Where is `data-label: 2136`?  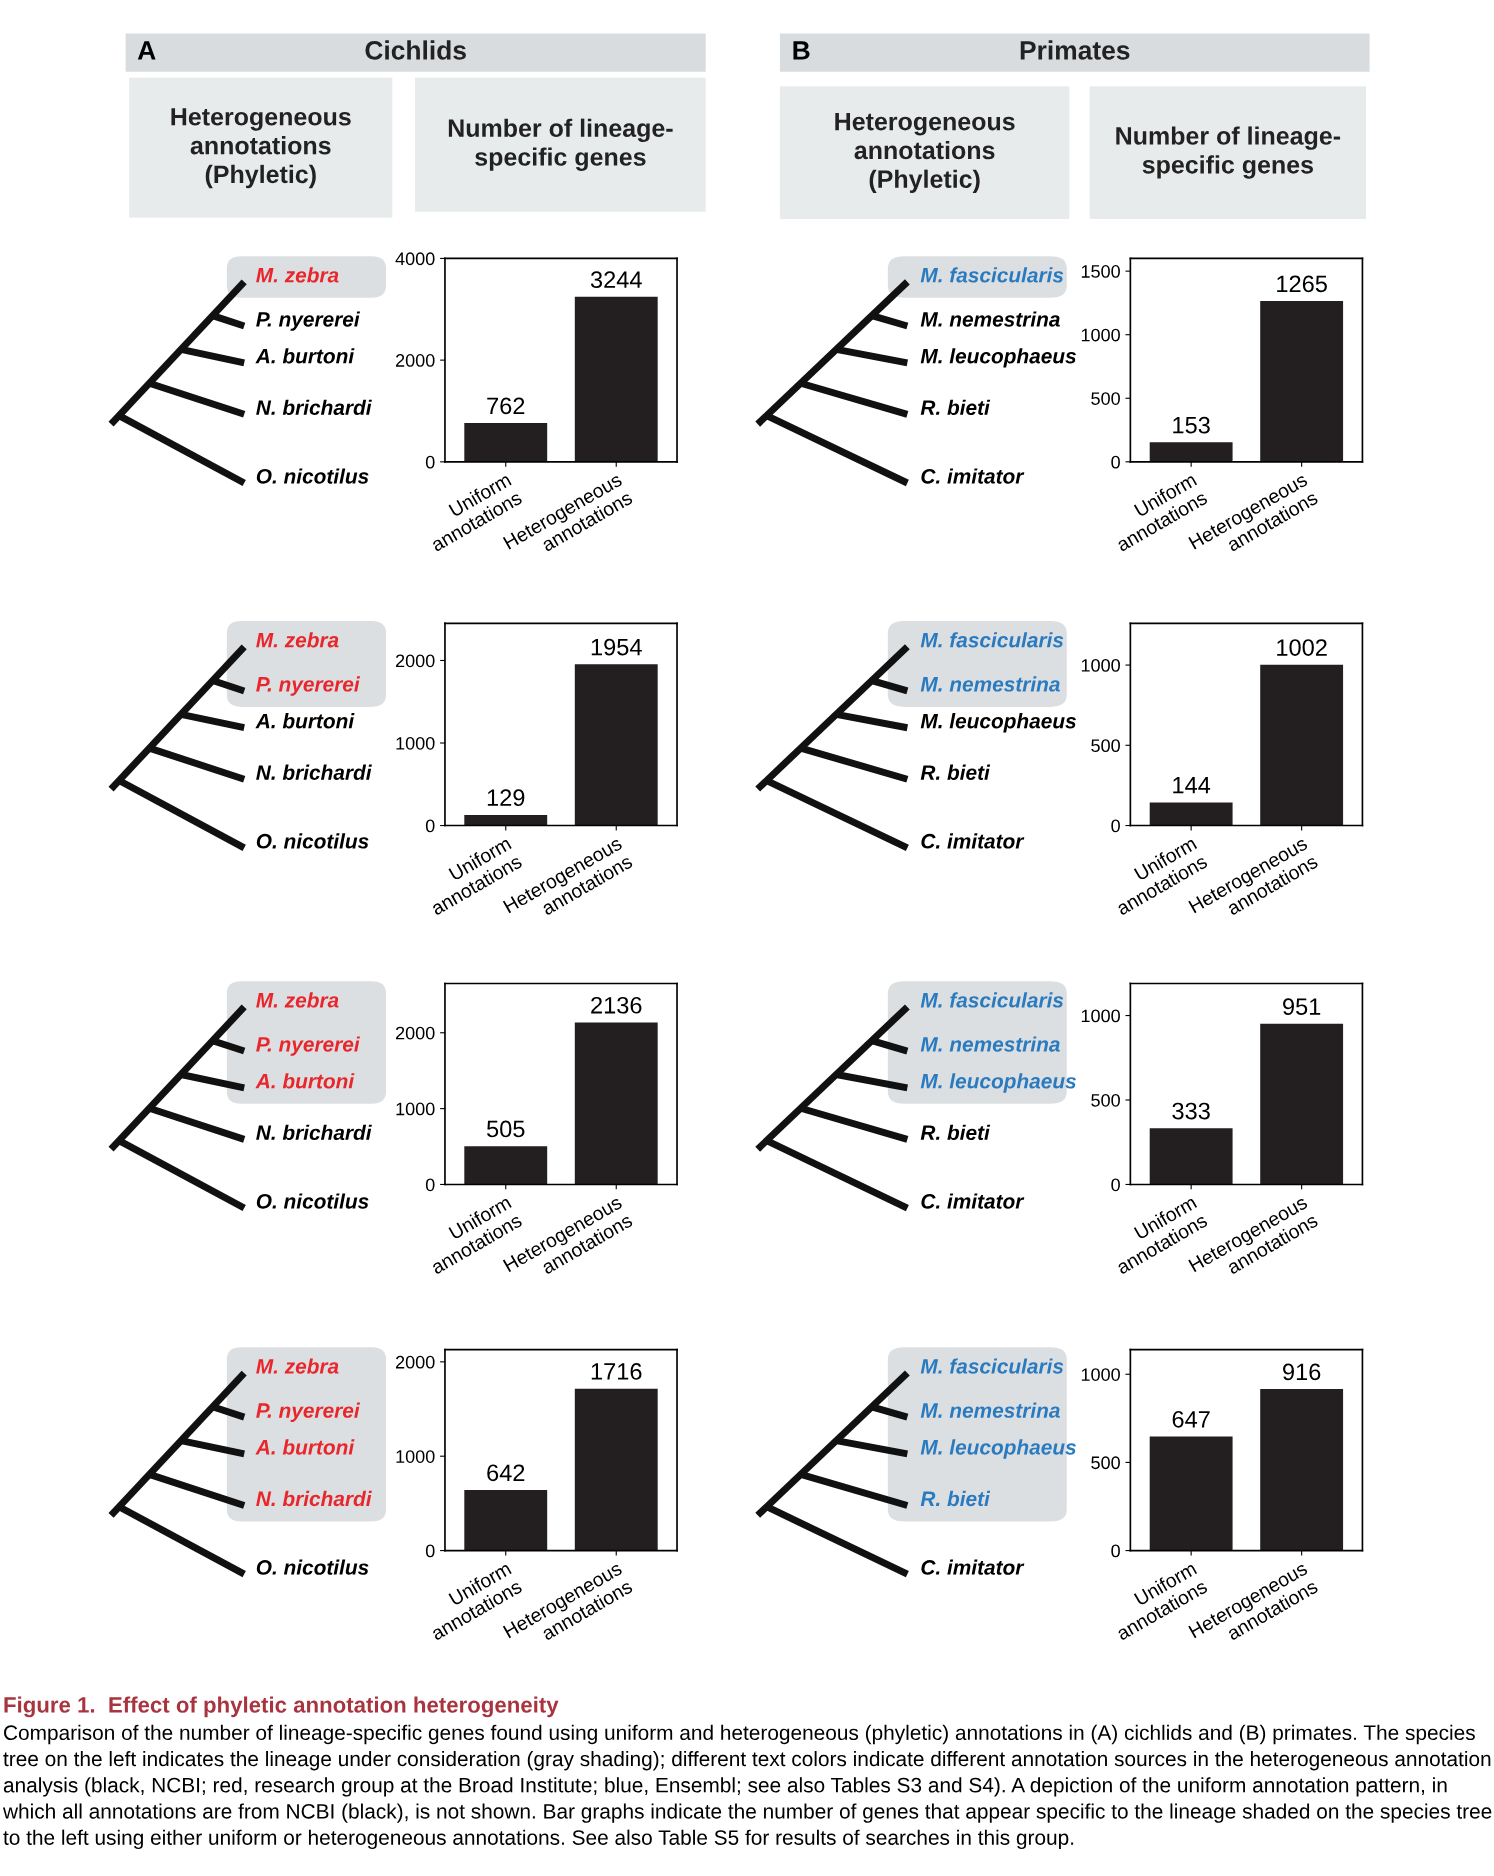
data-label: 2136 is located at coordinates (616, 1005).